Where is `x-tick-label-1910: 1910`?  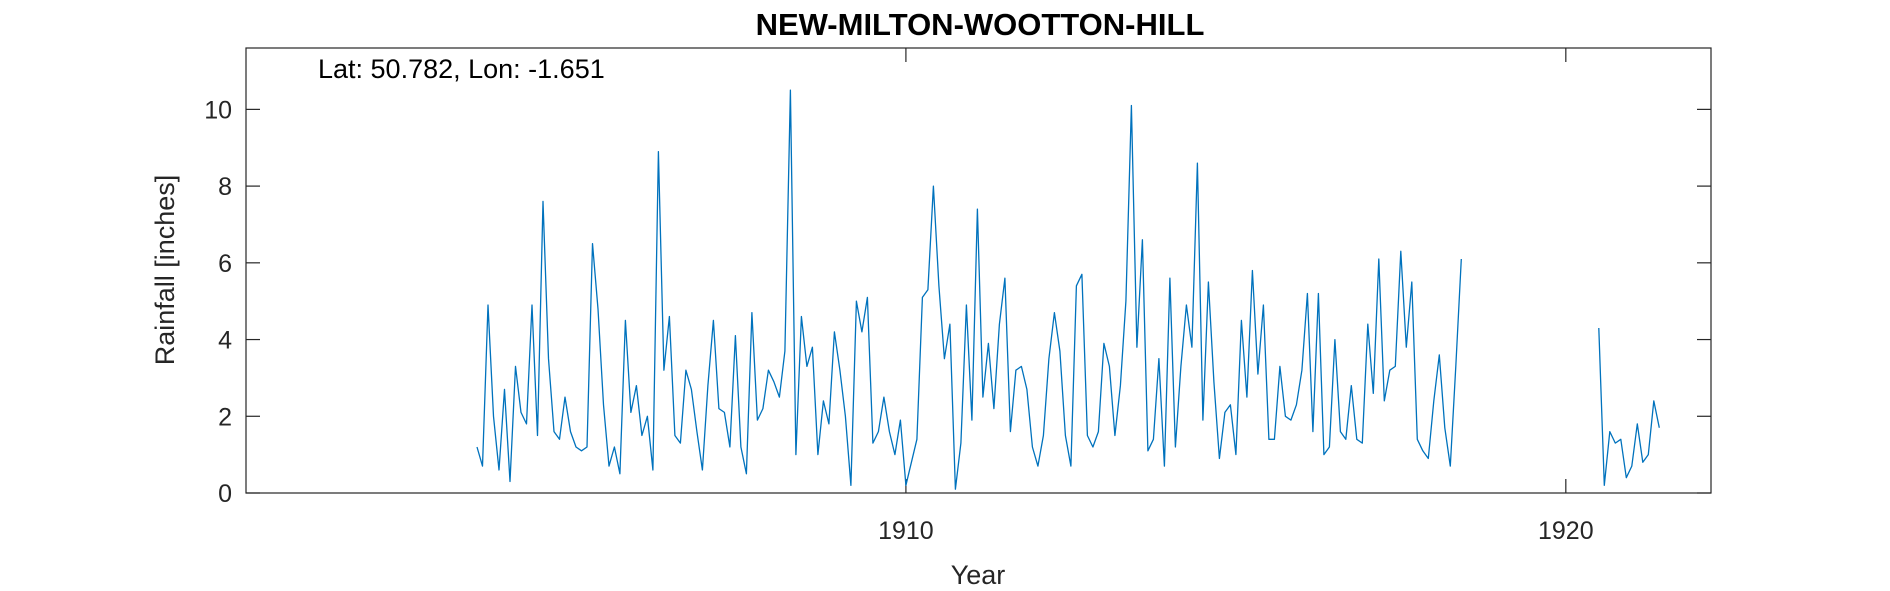 x-tick-label-1910: 1910 is located at coordinates (906, 531).